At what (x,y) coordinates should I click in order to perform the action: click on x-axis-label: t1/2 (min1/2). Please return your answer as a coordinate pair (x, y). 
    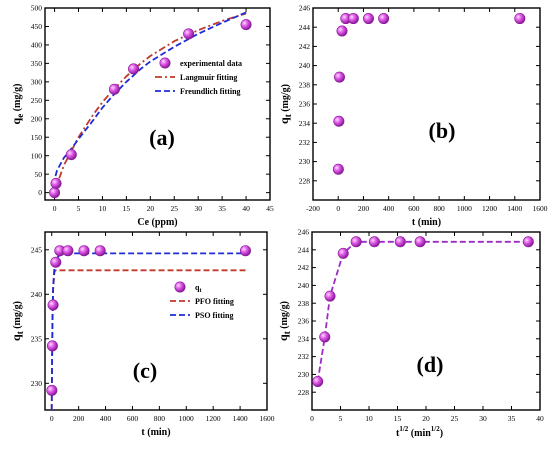
    Looking at the image, I should click on (419, 432).